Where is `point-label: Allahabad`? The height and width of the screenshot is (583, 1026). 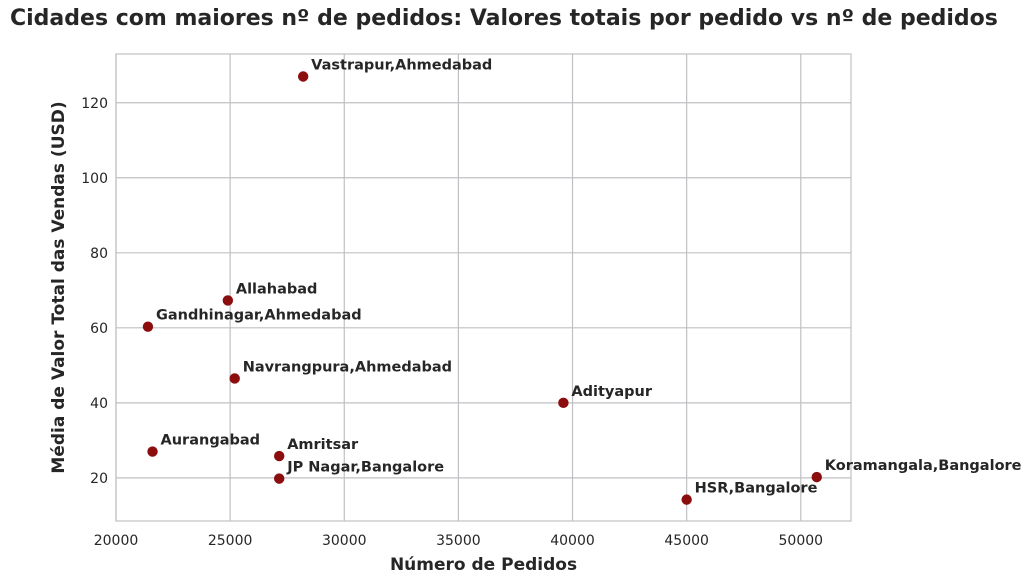
point-label: Allahabad is located at coordinates (277, 289).